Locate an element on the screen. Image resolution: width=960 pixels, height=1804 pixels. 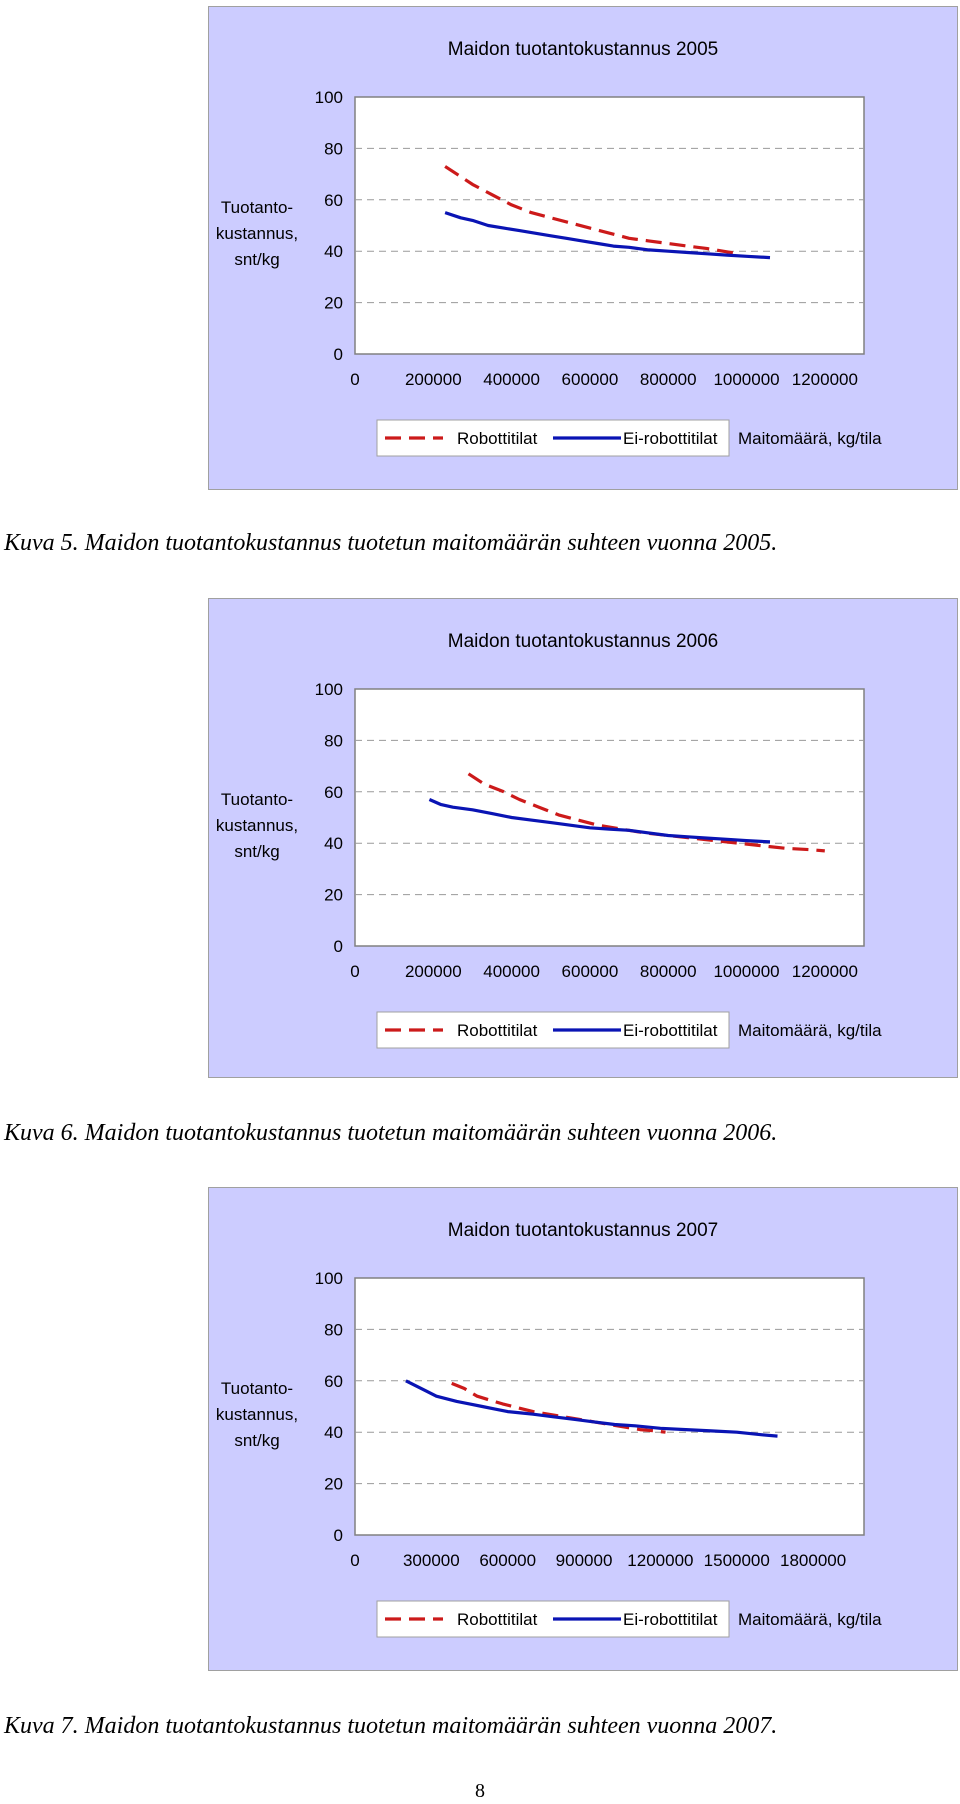
chart-title: Maidon tuotantokustannus 2006 is located at coordinates (583, 641).